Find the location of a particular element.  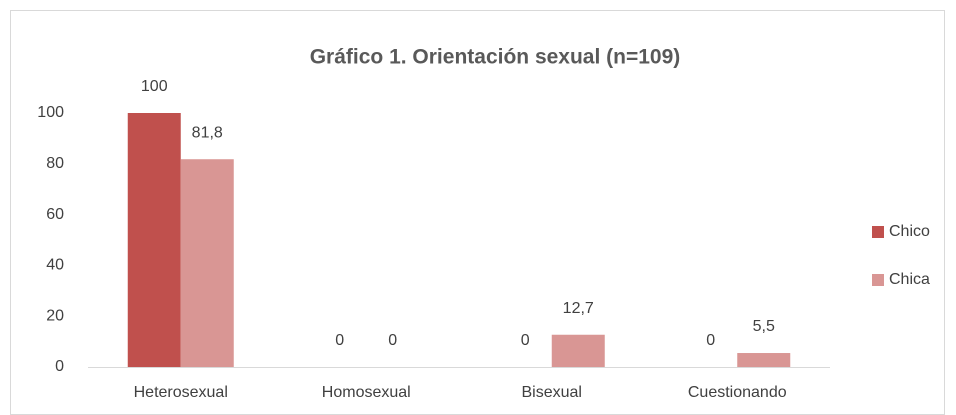

y-tick-label: 100 is located at coordinates (50, 112).